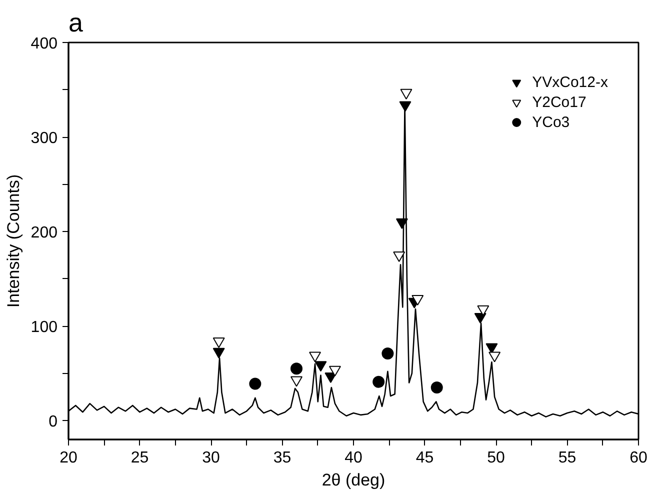  I want to click on legend-label: YVxCo12-x, so click(570, 82).